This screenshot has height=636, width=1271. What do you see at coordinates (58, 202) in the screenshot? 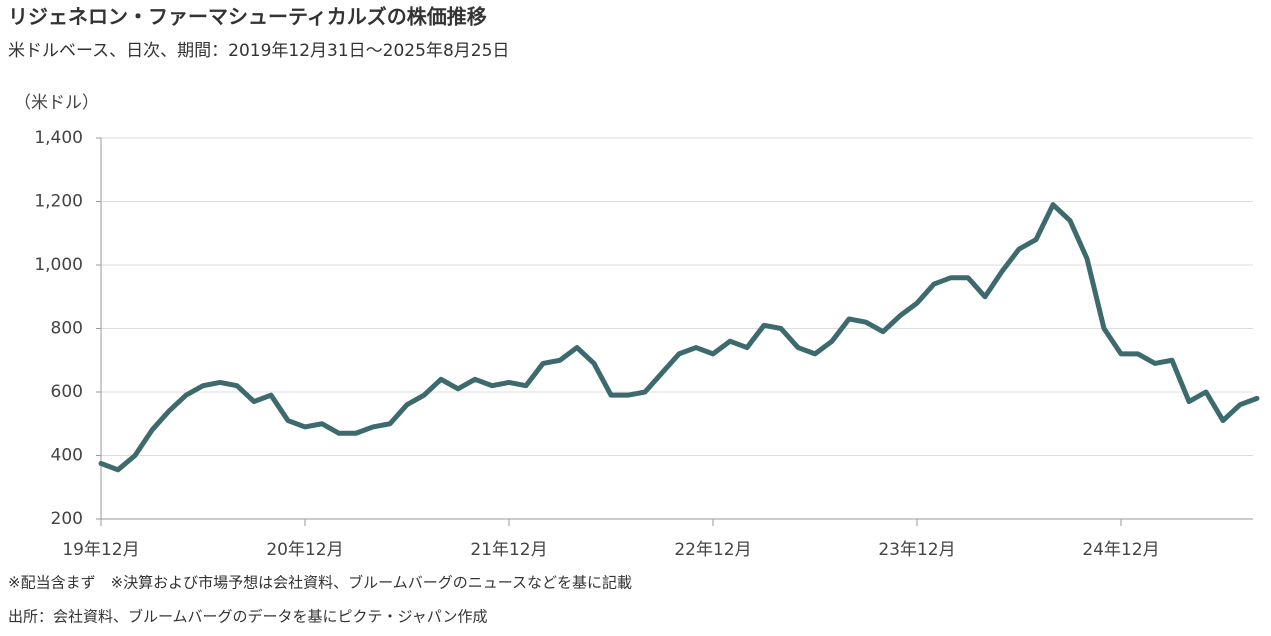
I see `y-tick-label: 1,200` at bounding box center [58, 202].